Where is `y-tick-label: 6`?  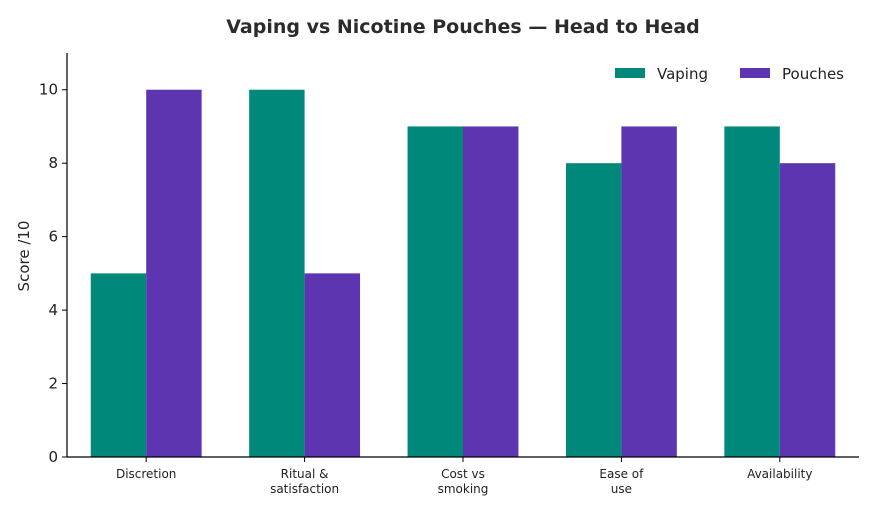
y-tick-label: 6 is located at coordinates (53, 237).